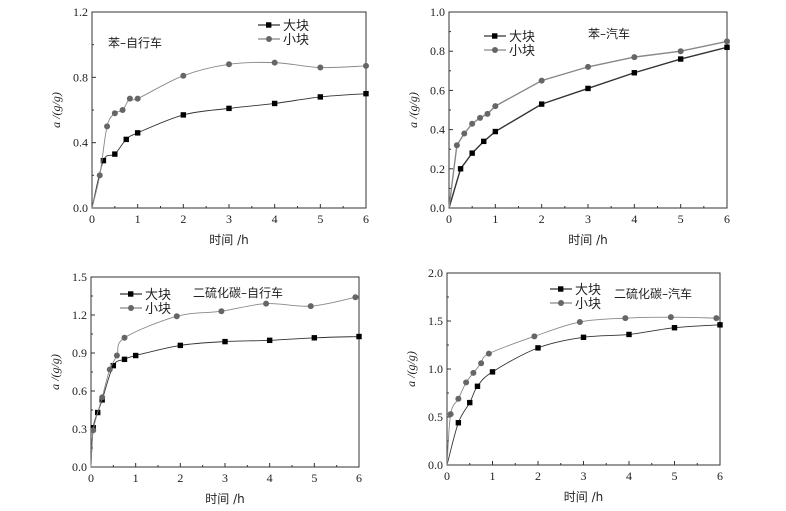  I want to click on y-tick-label: 0.5, so click(435, 417).